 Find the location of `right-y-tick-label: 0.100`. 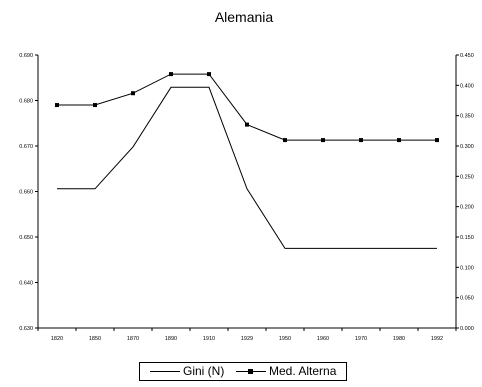

right-y-tick-label: 0.100 is located at coordinates (467, 268).